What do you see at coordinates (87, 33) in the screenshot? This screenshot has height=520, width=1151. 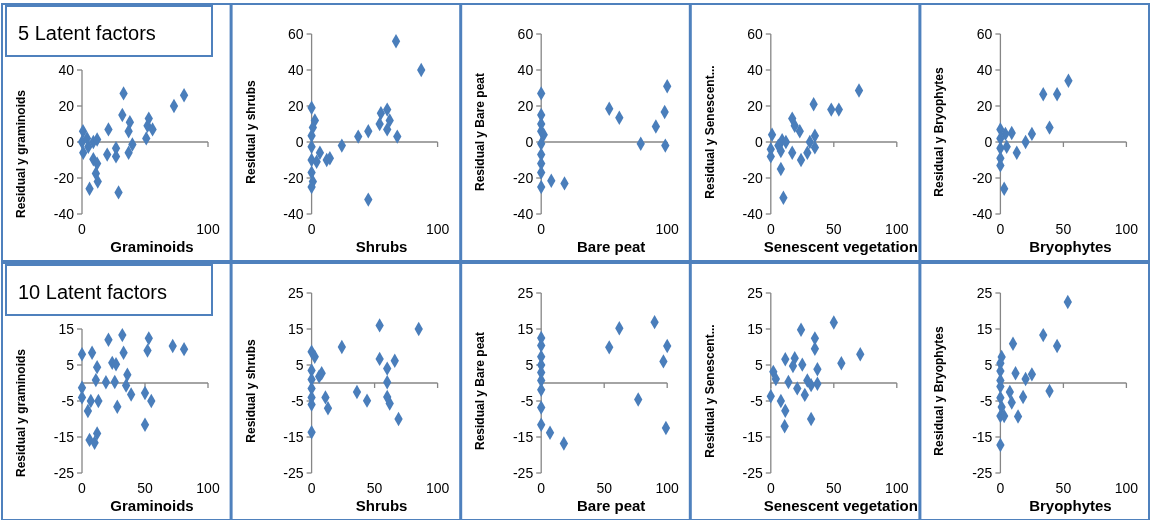 I see `chart-title: 5 Latent factors` at bounding box center [87, 33].